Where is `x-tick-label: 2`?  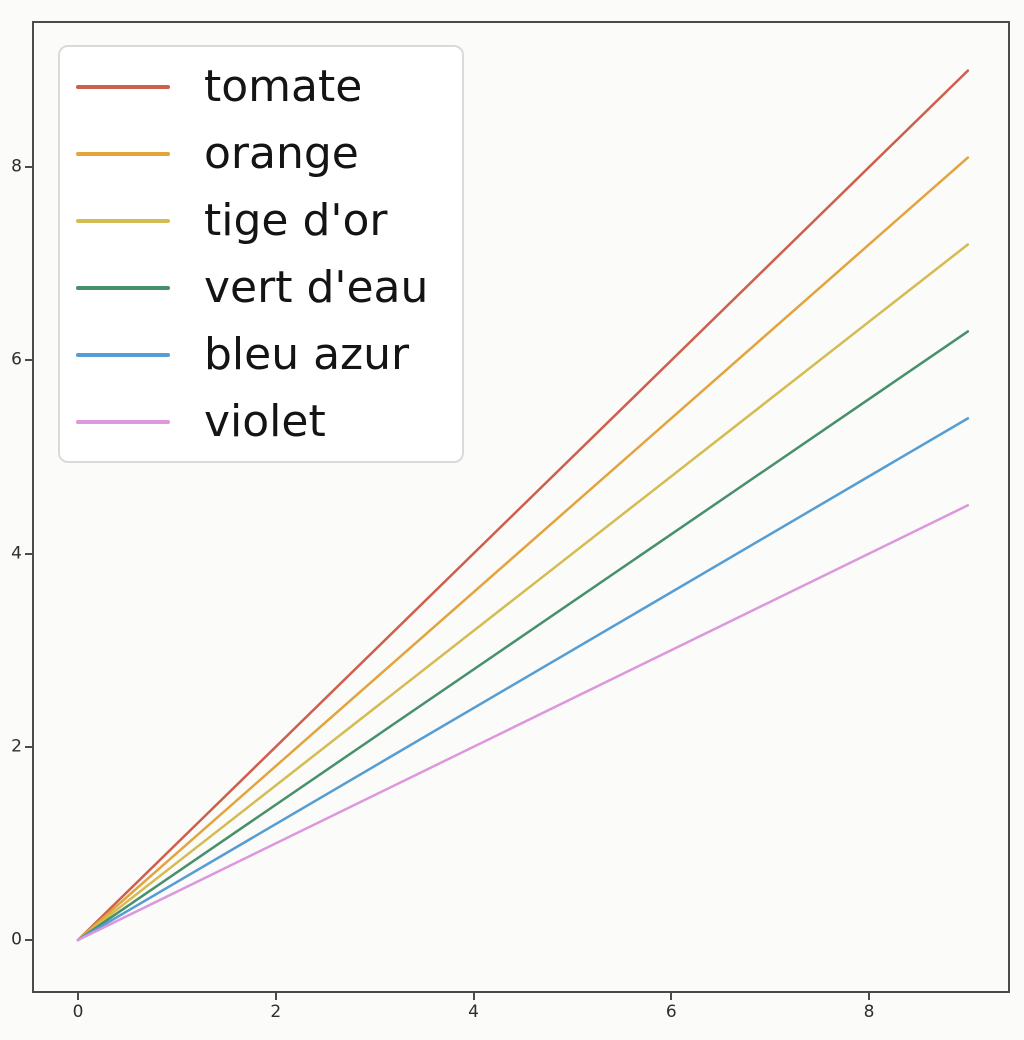
x-tick-label: 2 is located at coordinates (276, 1012).